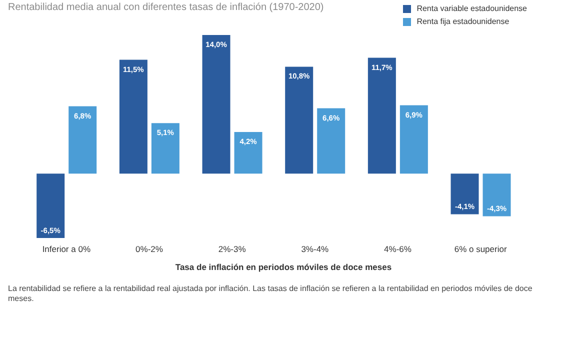  Describe the element at coordinates (283, 267) in the screenshot. I see `x-axis-title: Tasa de inflación en periodos móviles de doce meses` at that location.